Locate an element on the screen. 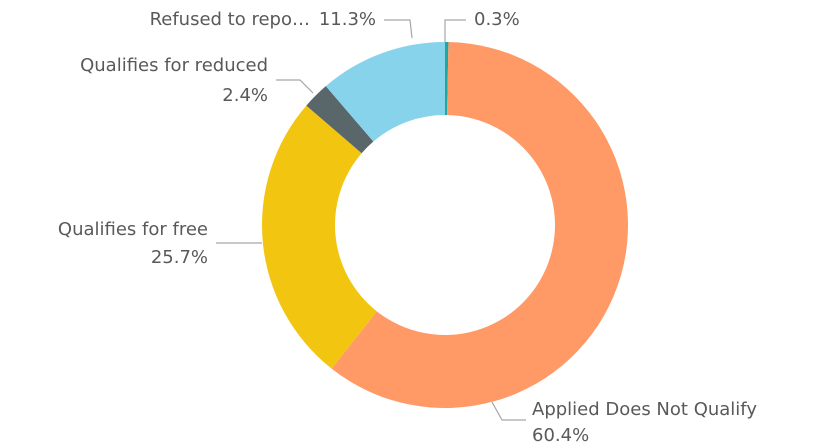  value-label: 60.4% is located at coordinates (560, 435).